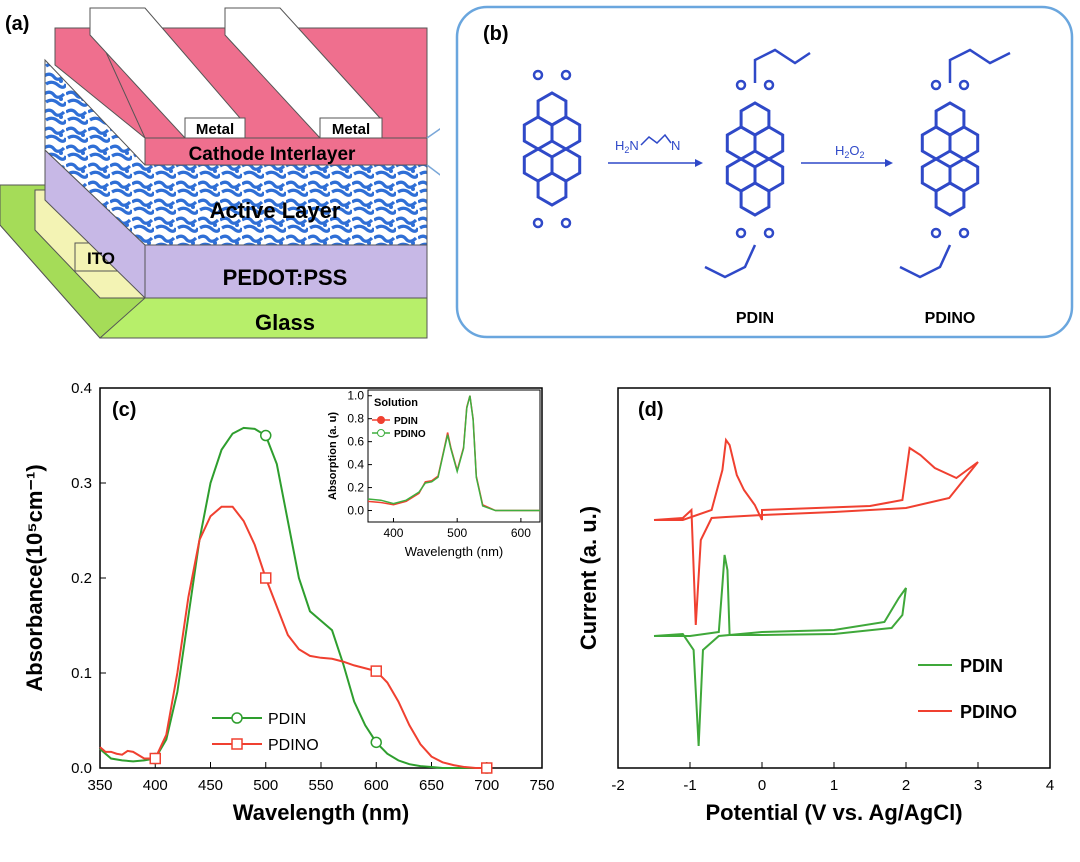 The height and width of the screenshot is (862, 1080). I want to click on glass-label: Glass, so click(285, 322).